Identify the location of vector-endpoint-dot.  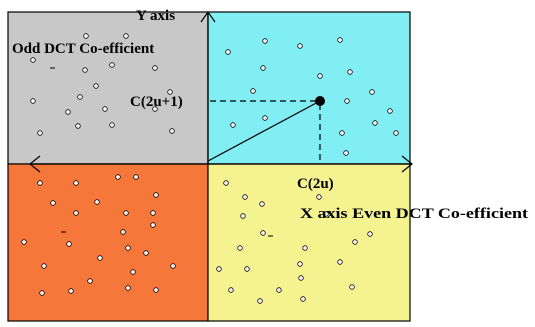
(320, 101).